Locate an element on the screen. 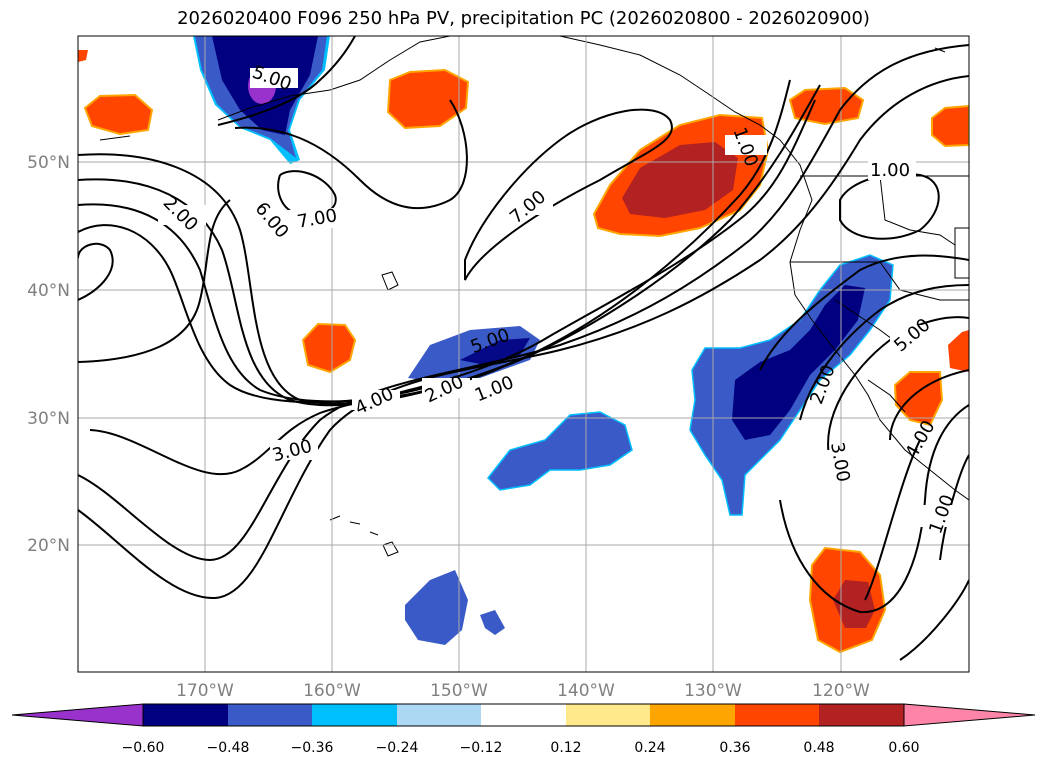 The image size is (1047, 765). lat-label-20n: 20°N is located at coordinates (48, 546).